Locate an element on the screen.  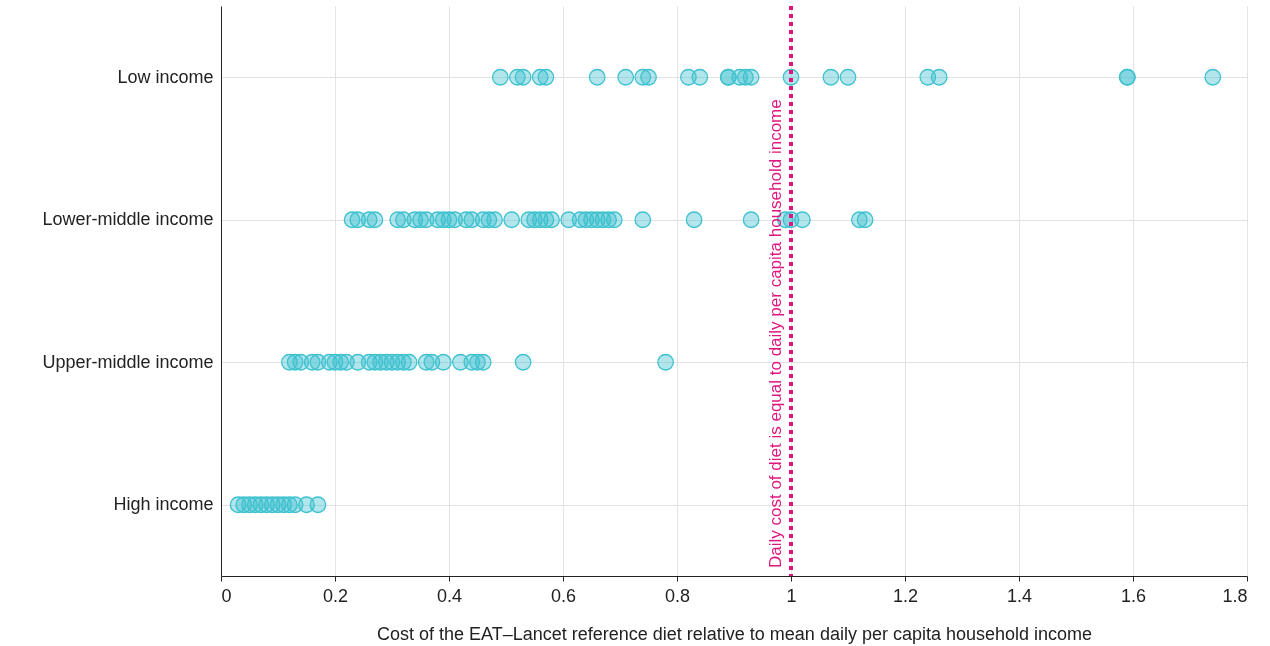
x-tick-label: 0.2 is located at coordinates (335, 595).